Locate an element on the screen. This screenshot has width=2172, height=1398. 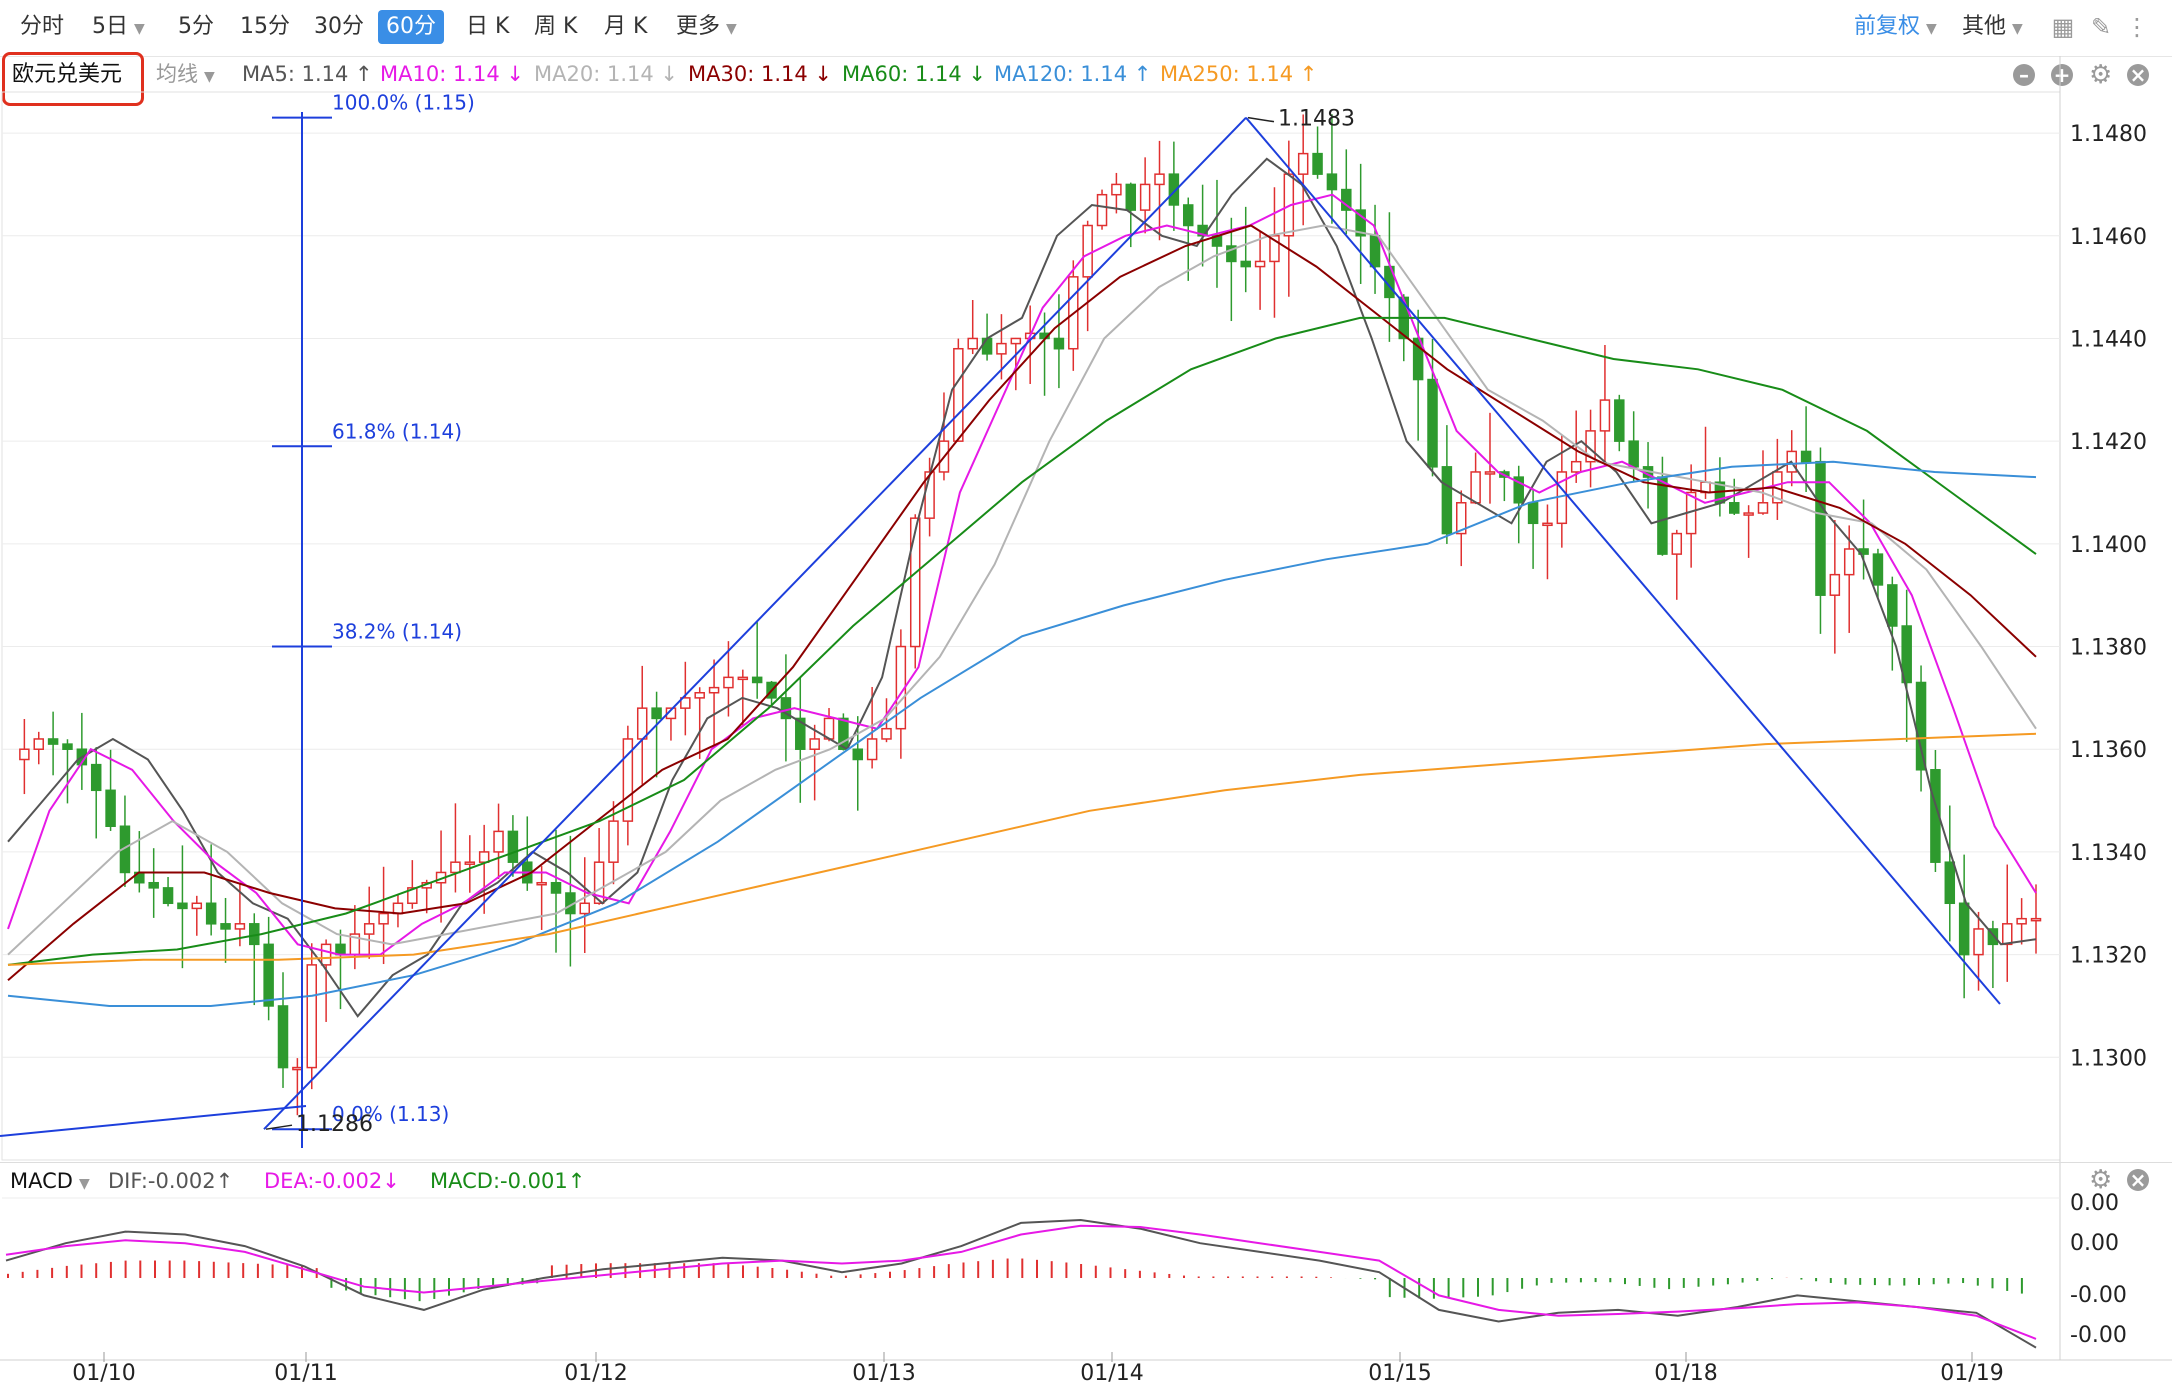
fib-level-label: 100.0% (1.15) is located at coordinates (403, 103).